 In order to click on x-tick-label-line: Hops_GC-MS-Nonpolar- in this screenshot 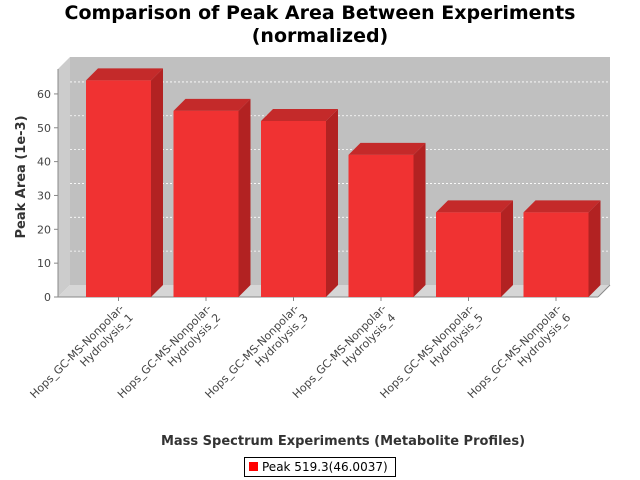, I will do `click(77, 351)`.